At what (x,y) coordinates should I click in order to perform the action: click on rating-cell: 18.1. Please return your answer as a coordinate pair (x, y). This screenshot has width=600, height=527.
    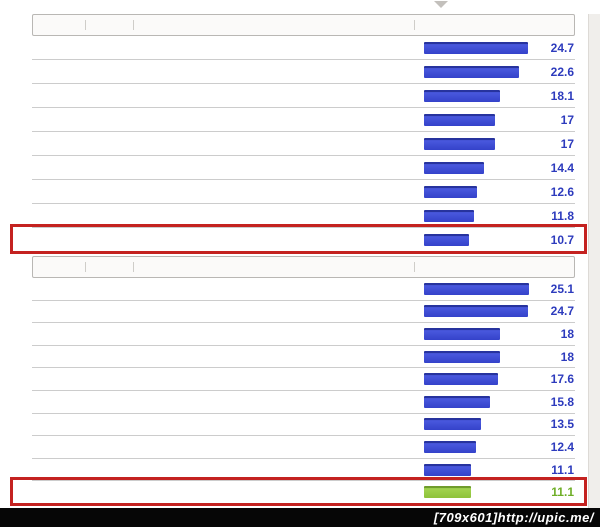
    Looking at the image, I should click on (494, 96).